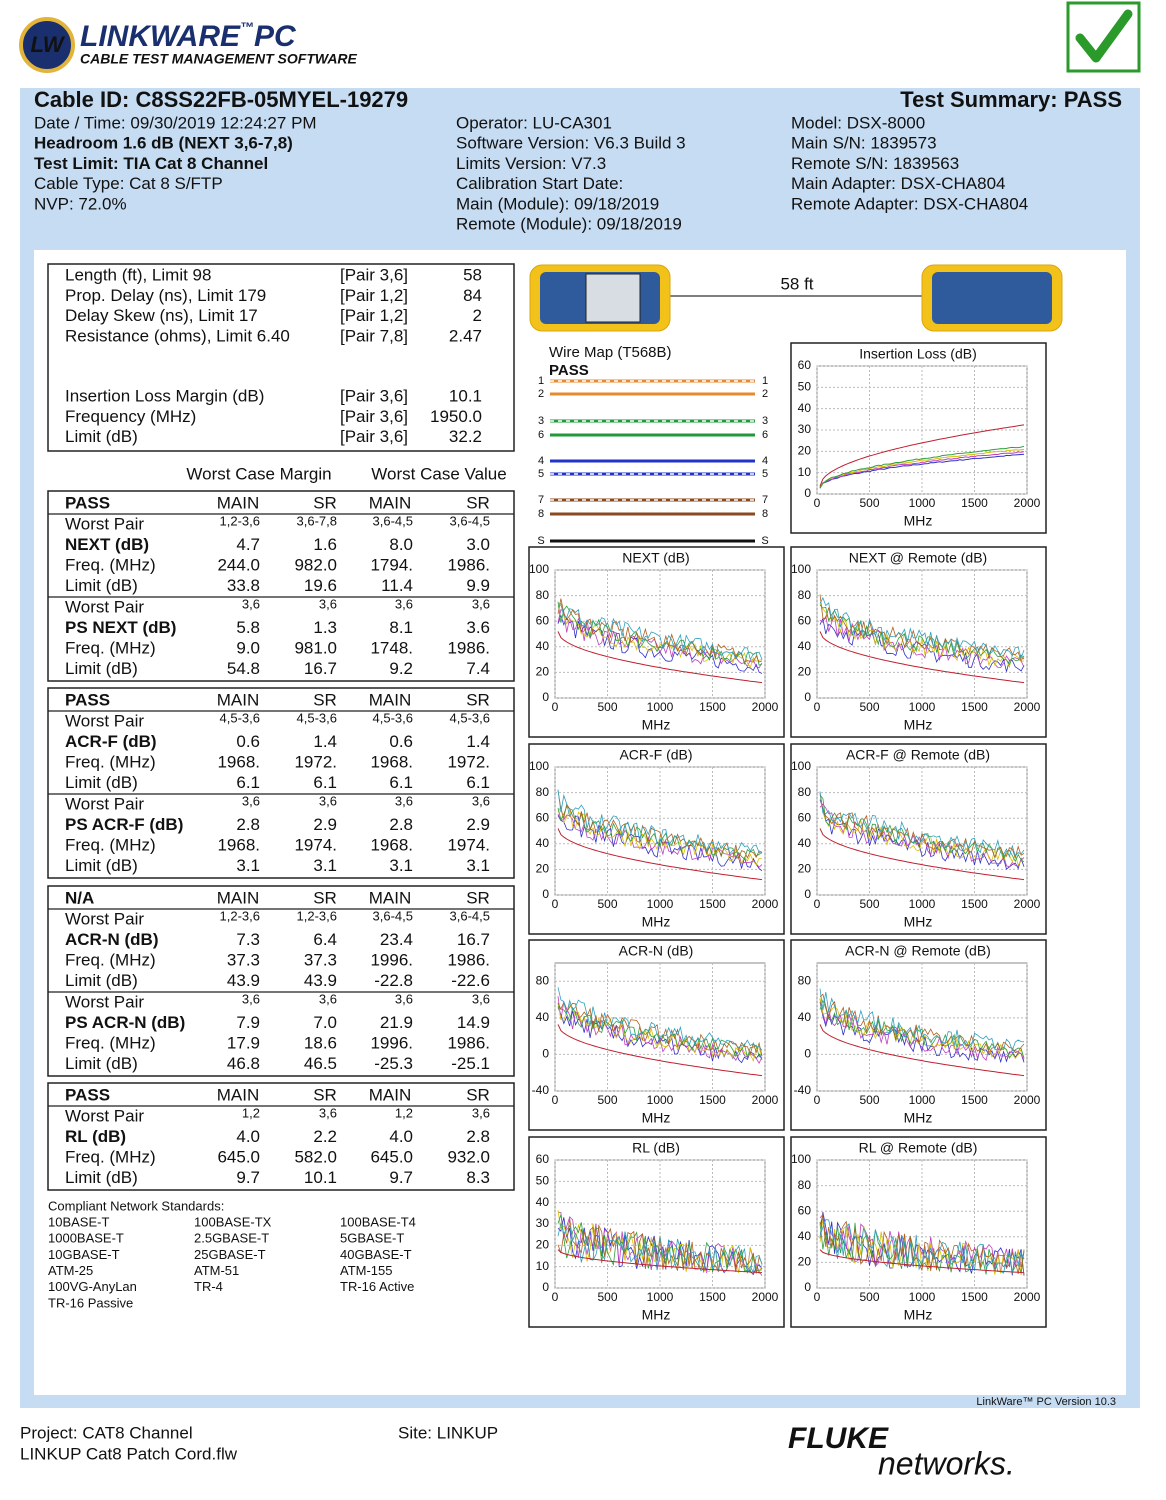 This screenshot has width=1166, height=1500. Describe the element at coordinates (120, 627) in the screenshot. I see `row-label: PS NEXT (dB)` at that location.